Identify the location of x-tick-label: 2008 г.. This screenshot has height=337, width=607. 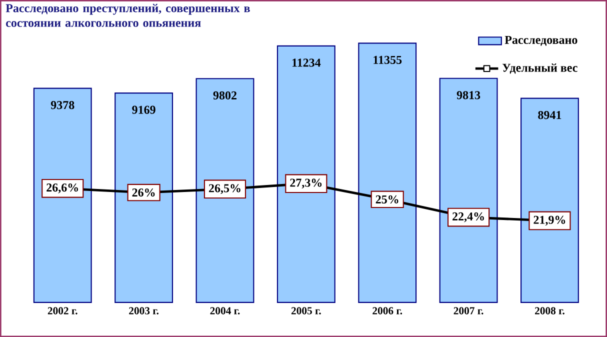
(549, 310).